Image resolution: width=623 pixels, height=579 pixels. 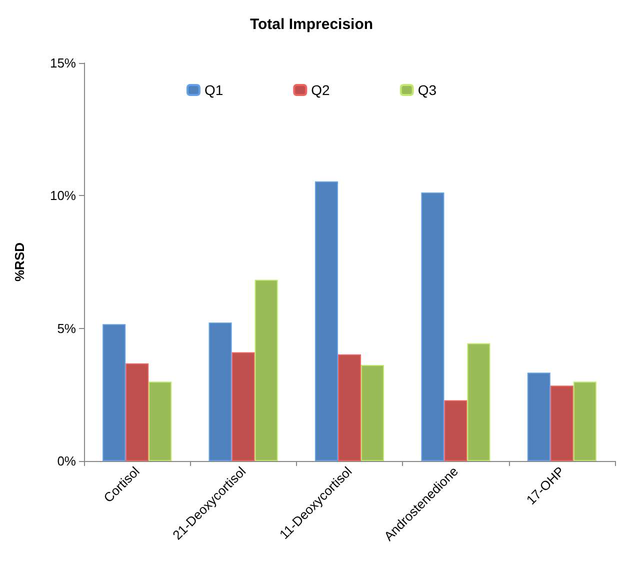 I want to click on y-tick-label: 5%, so click(x=66, y=328).